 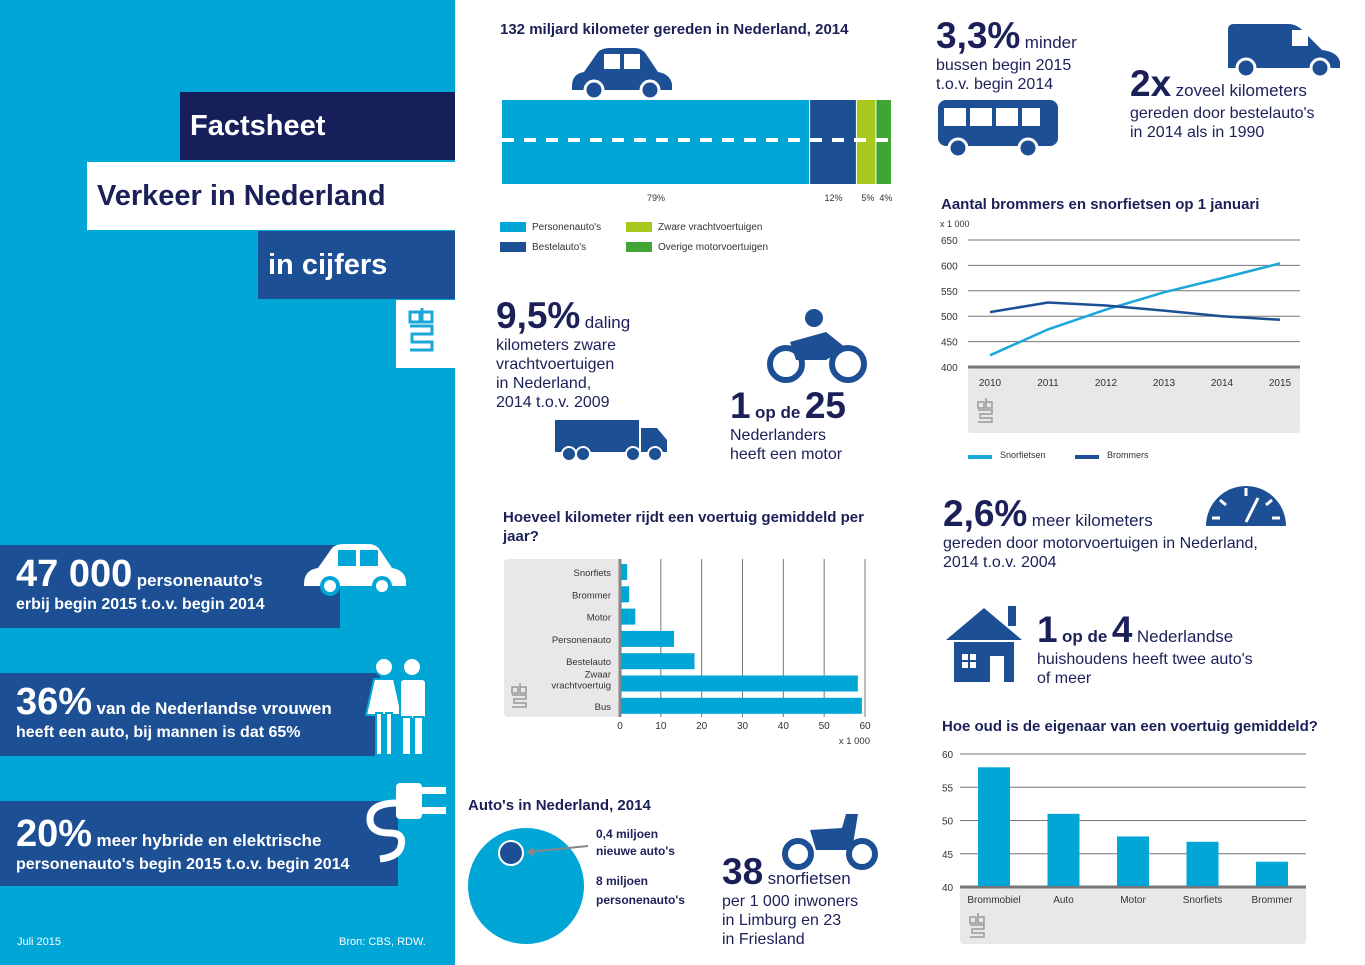 I want to click on x-tick-label: Brommer, so click(x=1272, y=900).